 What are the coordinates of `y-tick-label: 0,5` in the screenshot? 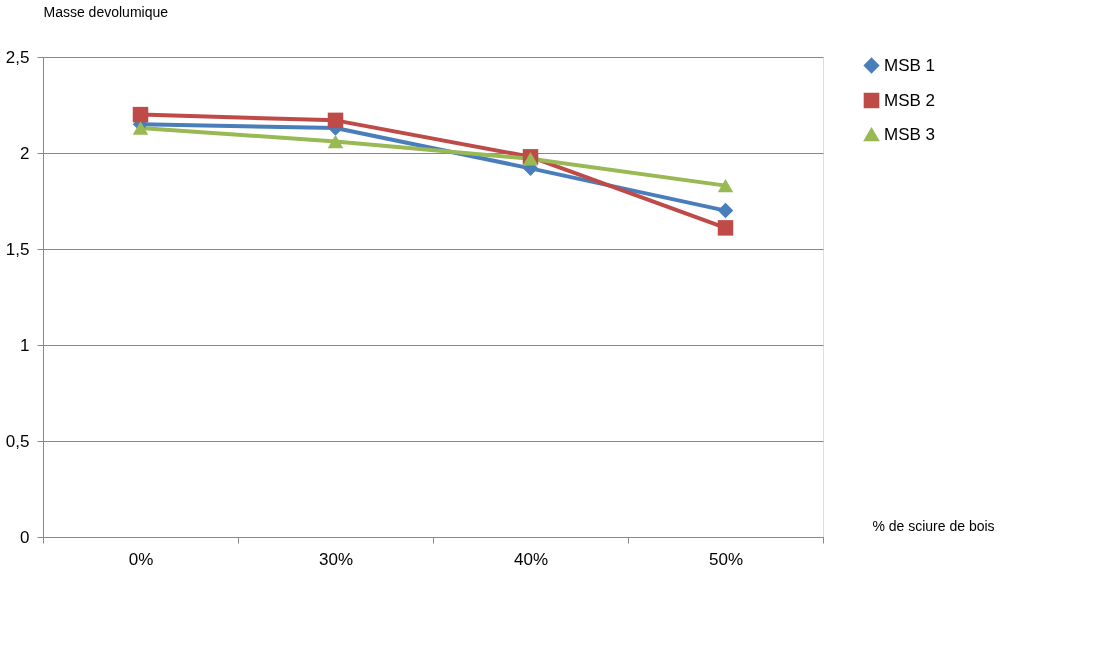 It's located at (17, 441).